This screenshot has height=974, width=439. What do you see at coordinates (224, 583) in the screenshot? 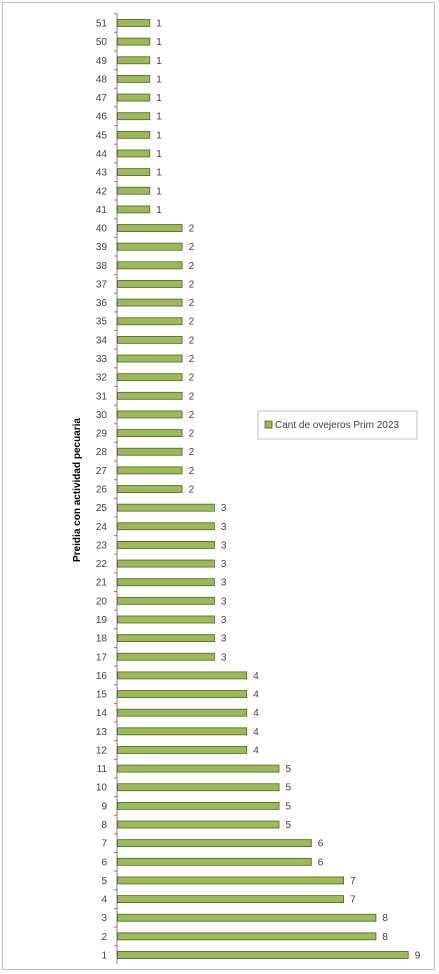
I see `data-label-21: 3` at bounding box center [224, 583].